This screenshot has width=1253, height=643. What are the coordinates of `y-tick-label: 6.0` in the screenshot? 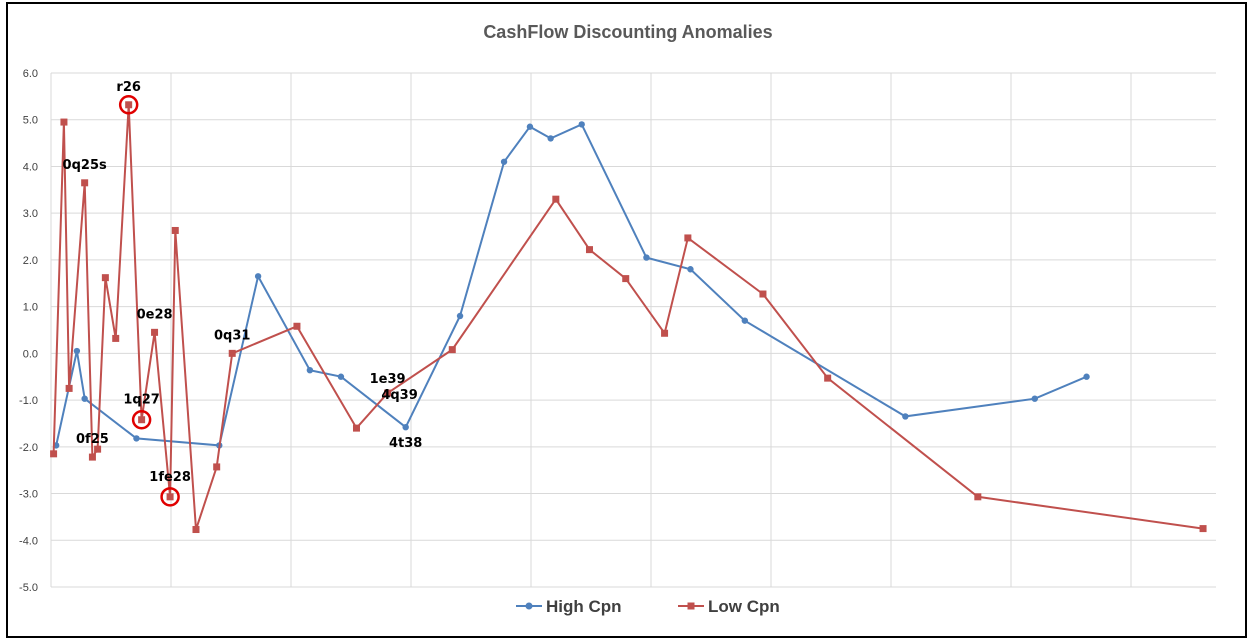 It's located at (30, 74).